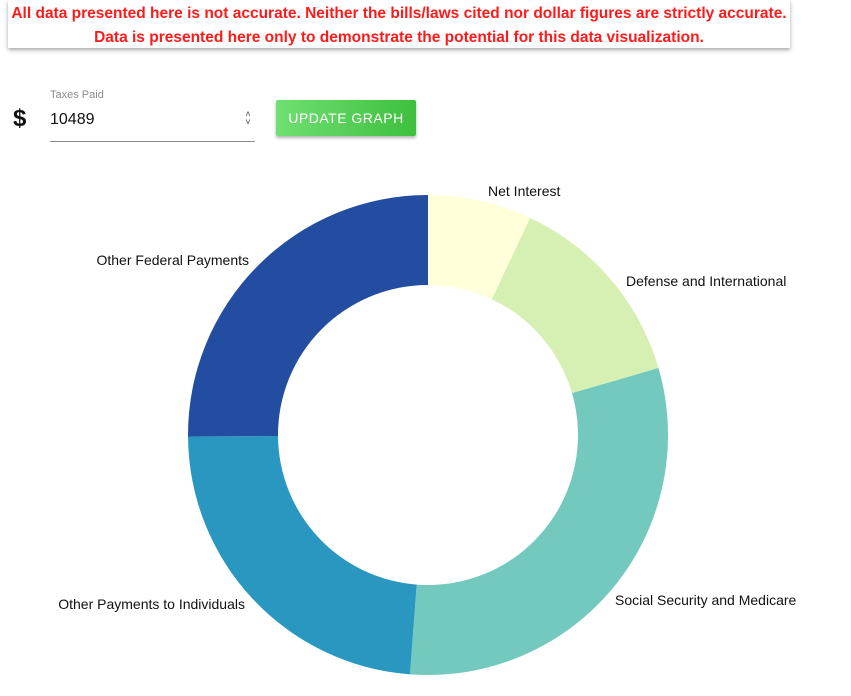  Describe the element at coordinates (72, 119) in the screenshot. I see `taxes-paid-value: 10489` at that location.